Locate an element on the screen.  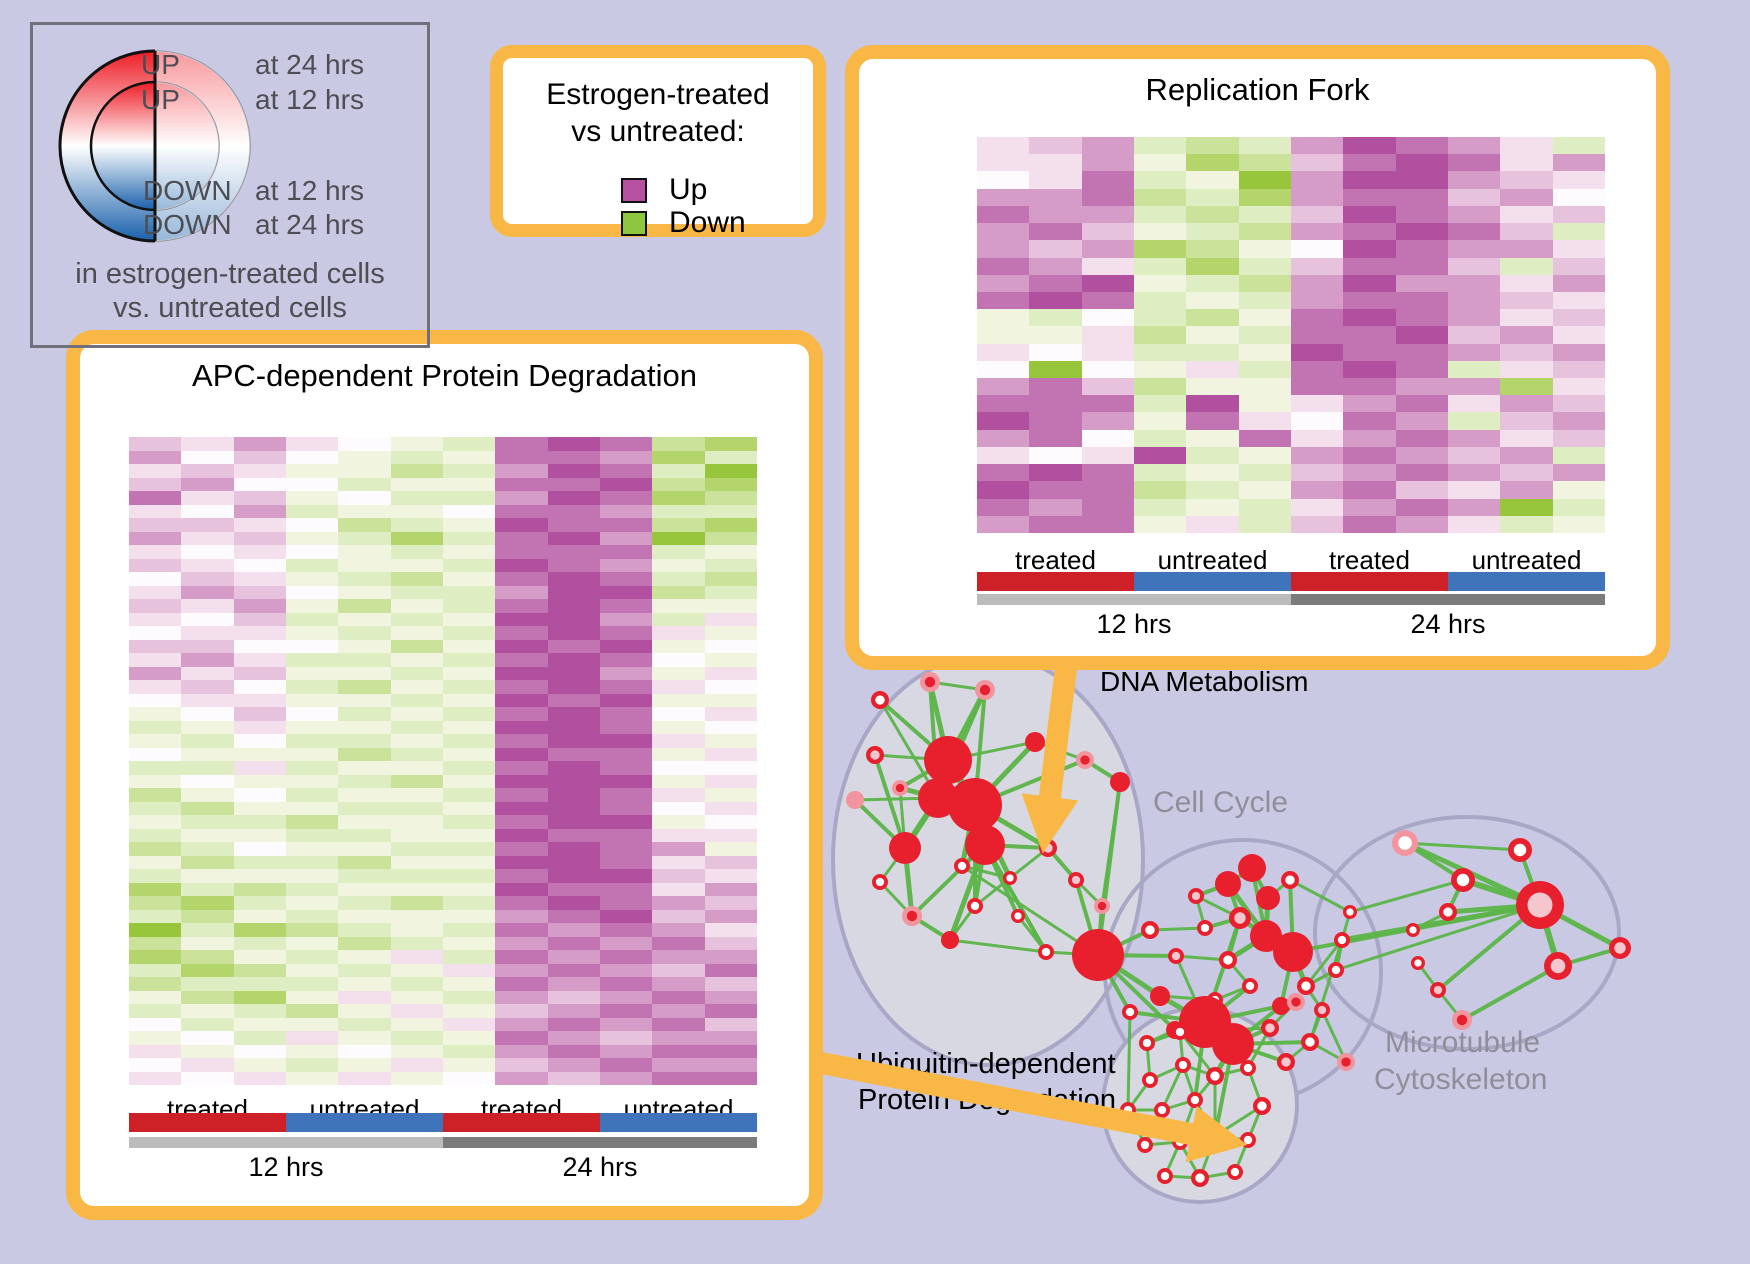
time-group-label: 24 hrs is located at coordinates (1448, 624).